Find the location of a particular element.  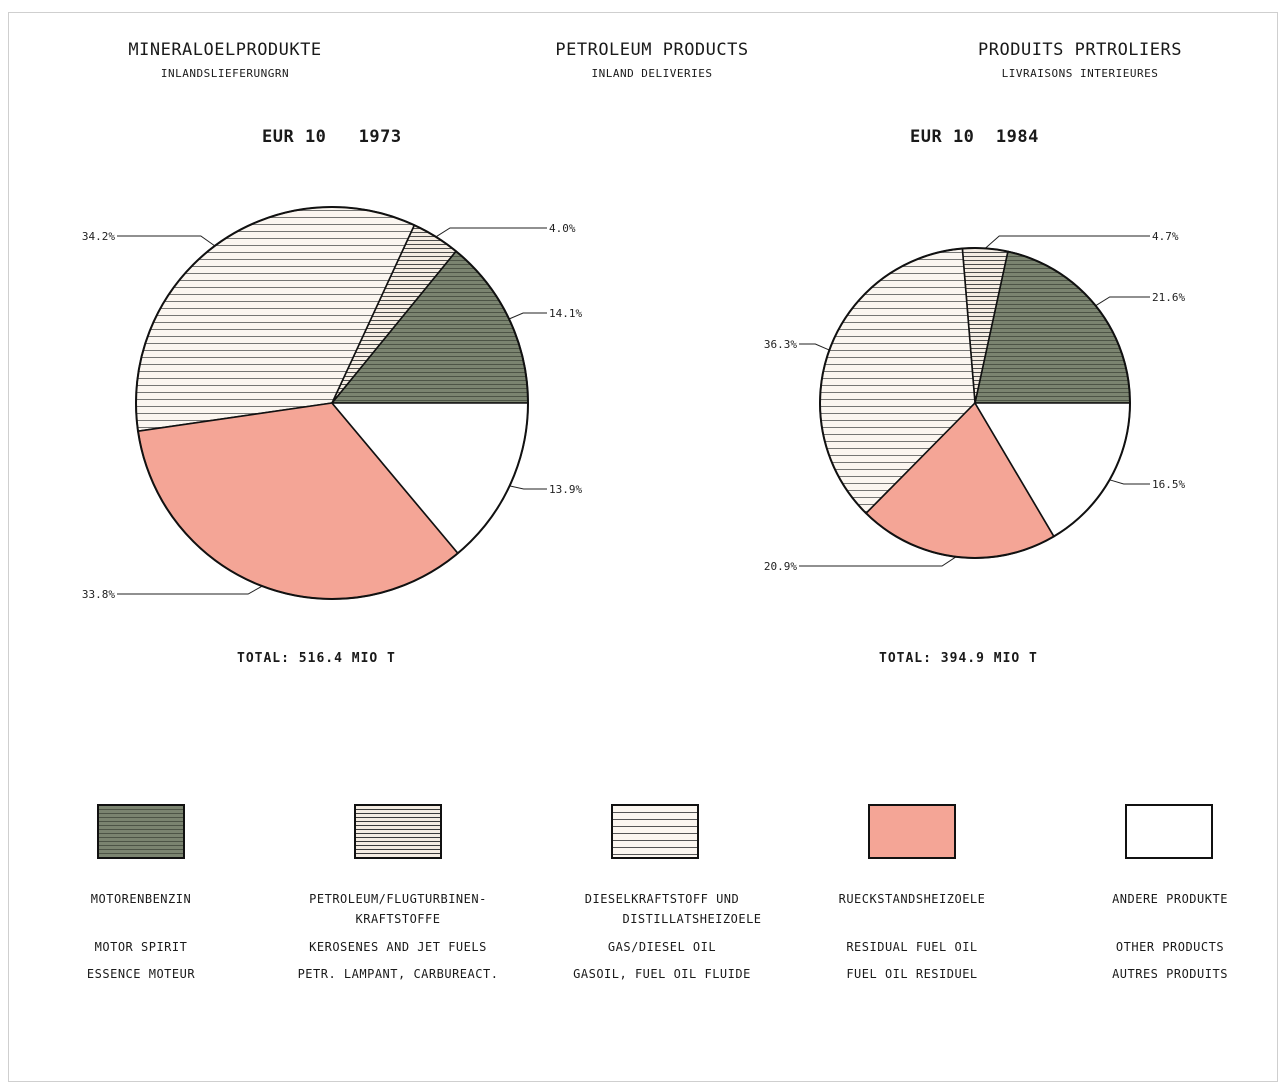

header-german-title: MINERALOELPRODUKTE is located at coordinates (225, 50).